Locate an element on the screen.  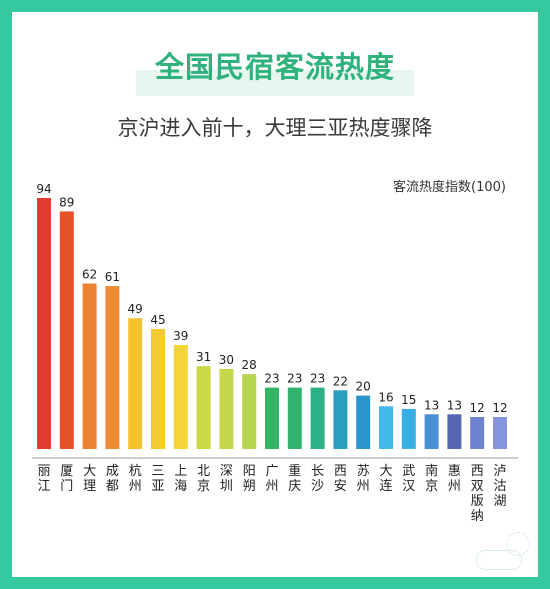
x-tick-label: 苏州 is located at coordinates (363, 478).